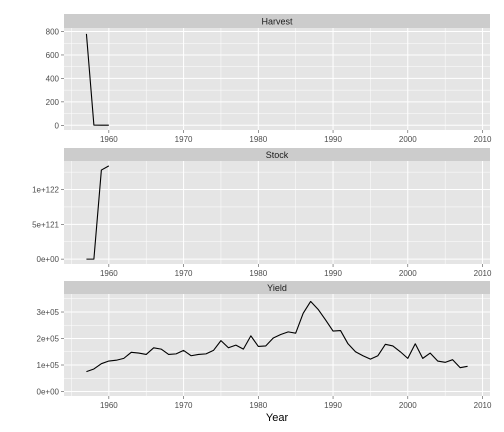 Image resolution: width=504 pixels, height=432 pixels. I want to click on x-axis: Year, so click(277, 418).